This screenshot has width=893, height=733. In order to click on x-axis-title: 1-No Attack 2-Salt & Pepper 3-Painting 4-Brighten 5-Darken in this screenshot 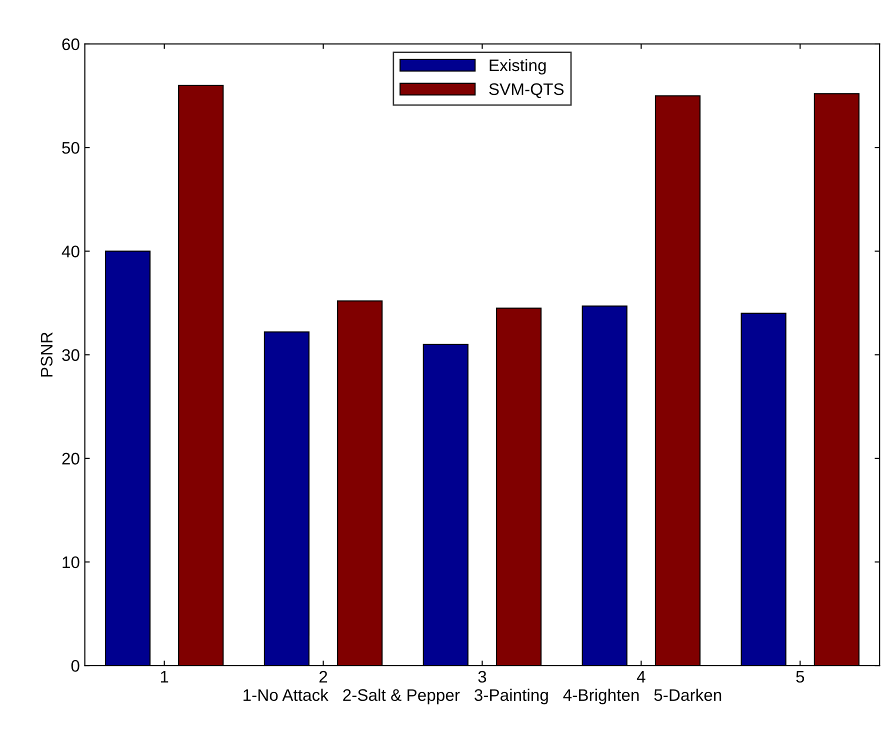, I will do `click(483, 696)`.